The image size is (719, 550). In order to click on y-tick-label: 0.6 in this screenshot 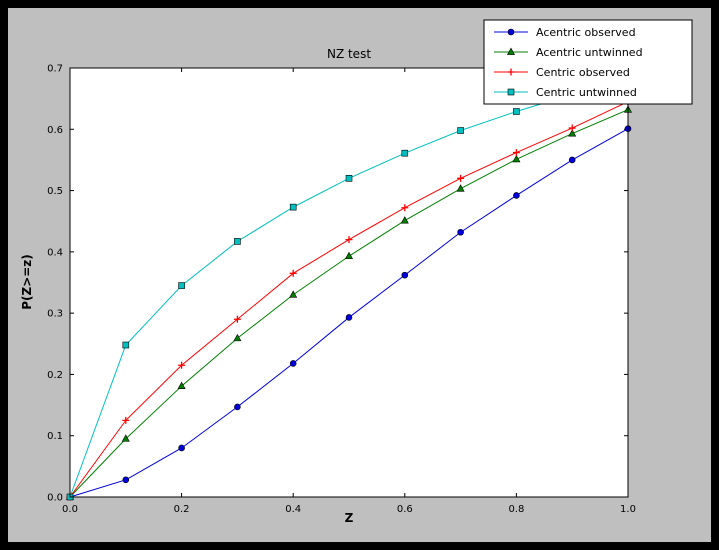, I will do `click(55, 130)`.